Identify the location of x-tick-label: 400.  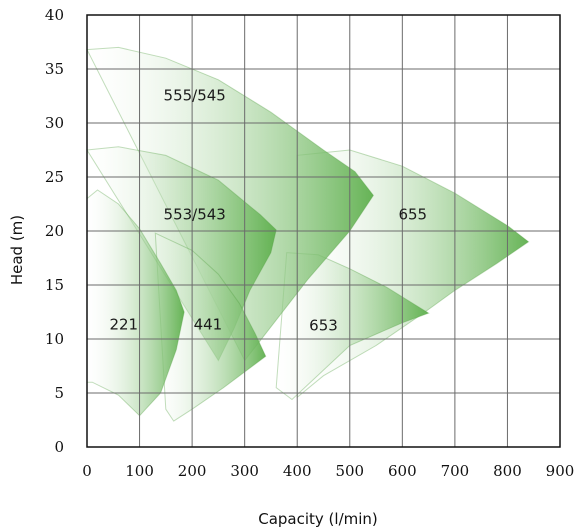
(297, 471).